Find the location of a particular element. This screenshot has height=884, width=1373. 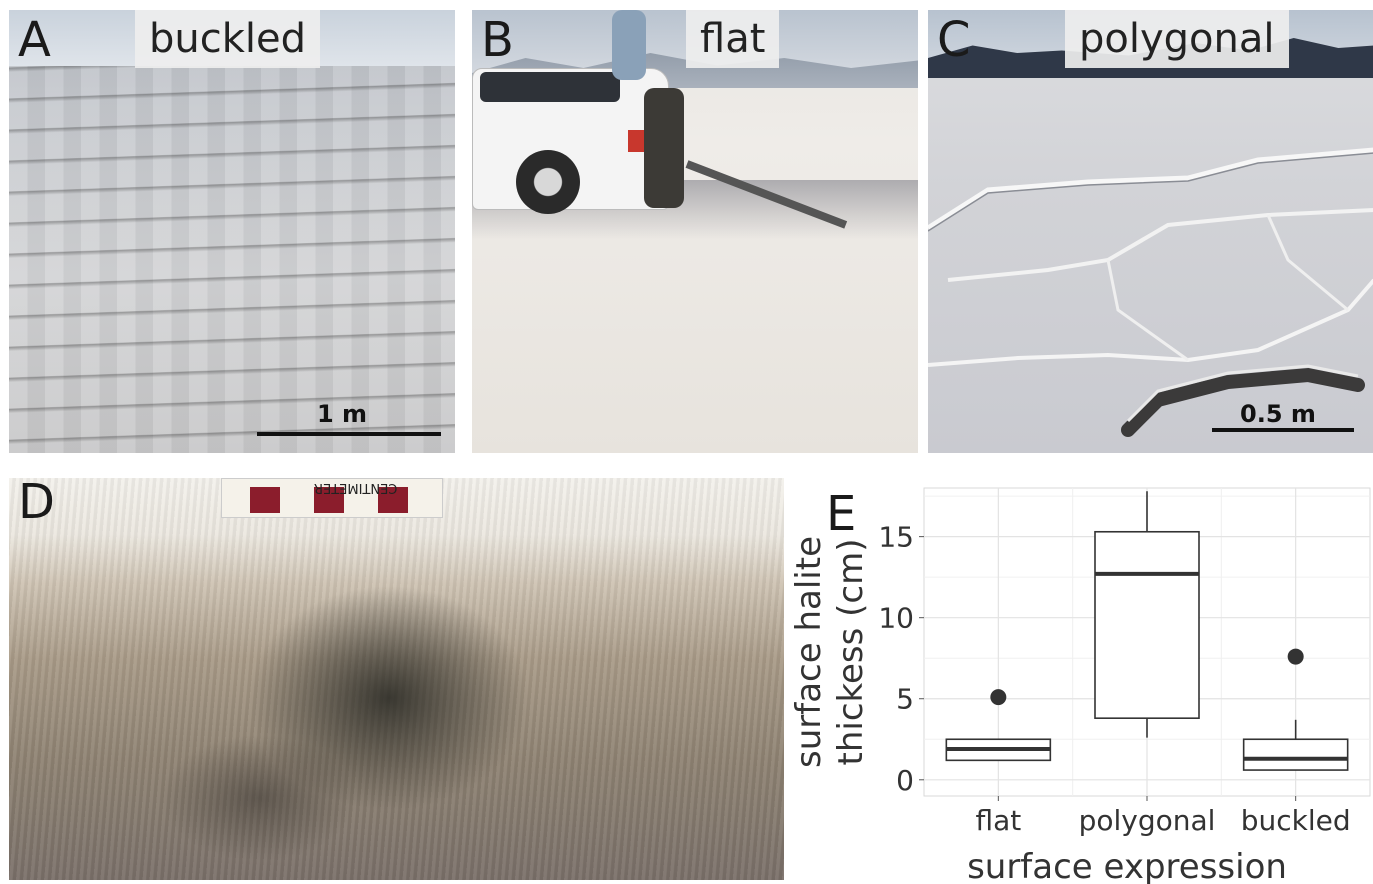

panel-a-scale-label: 1 m is located at coordinates (342, 414).